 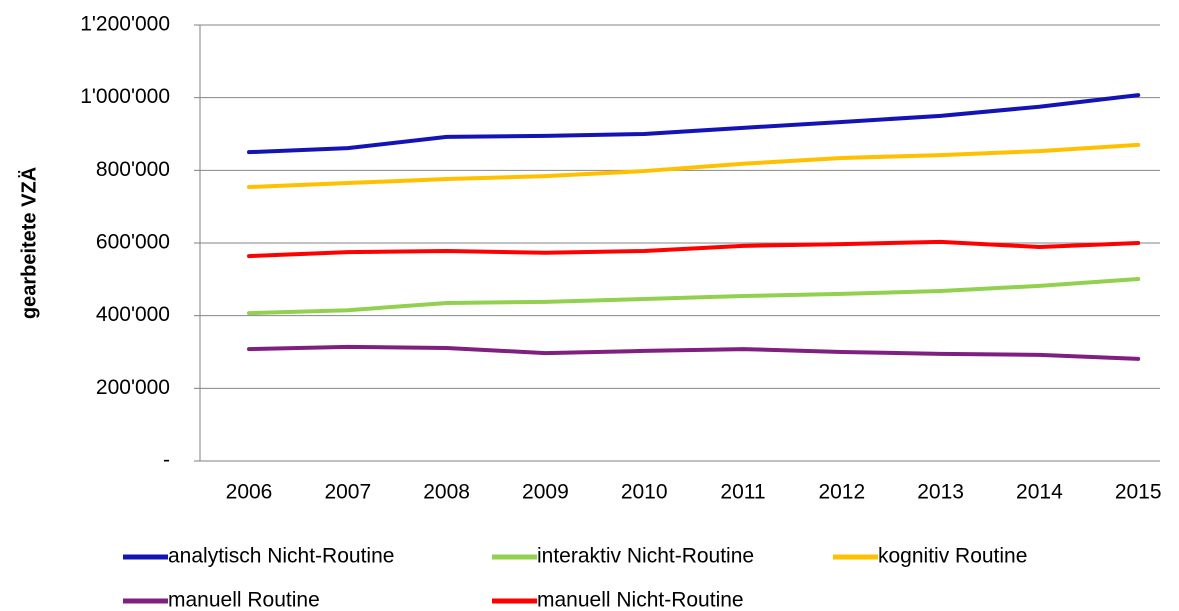 What do you see at coordinates (841, 492) in the screenshot?
I see `x-tick-label: 2012` at bounding box center [841, 492].